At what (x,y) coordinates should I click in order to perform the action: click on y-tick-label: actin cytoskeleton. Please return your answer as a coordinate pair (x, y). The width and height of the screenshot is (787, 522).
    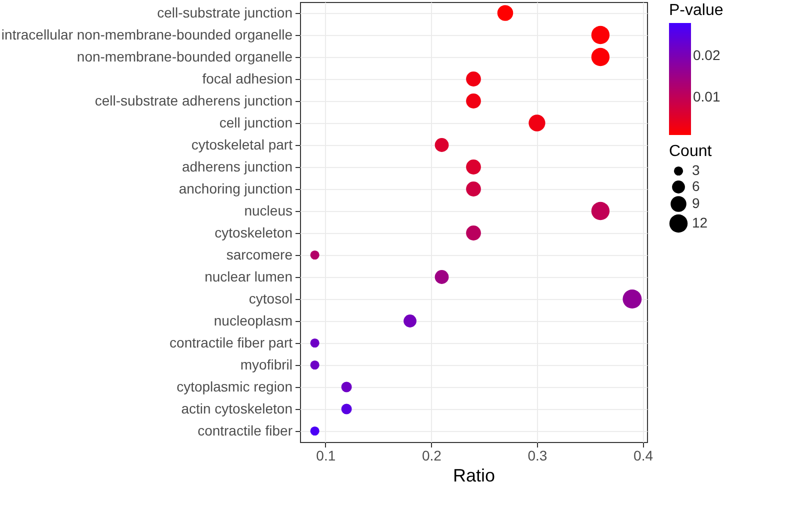
    Looking at the image, I should click on (236, 408).